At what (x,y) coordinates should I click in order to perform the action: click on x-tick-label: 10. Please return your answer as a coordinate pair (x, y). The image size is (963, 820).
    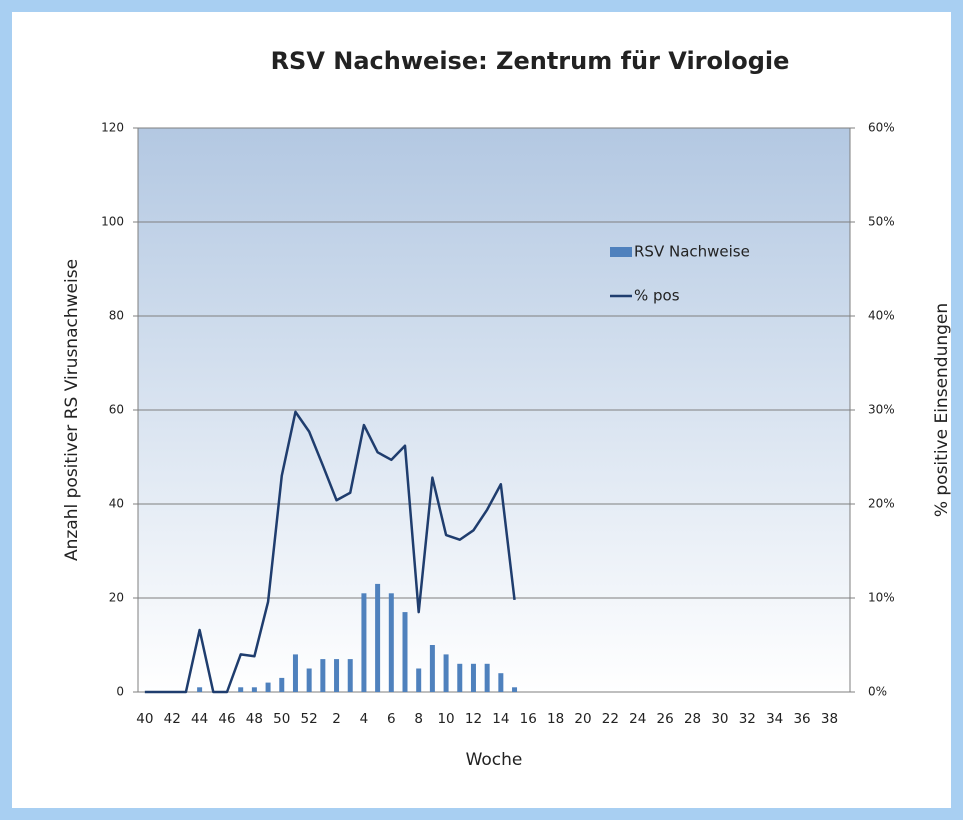
    Looking at the image, I should click on (445, 719).